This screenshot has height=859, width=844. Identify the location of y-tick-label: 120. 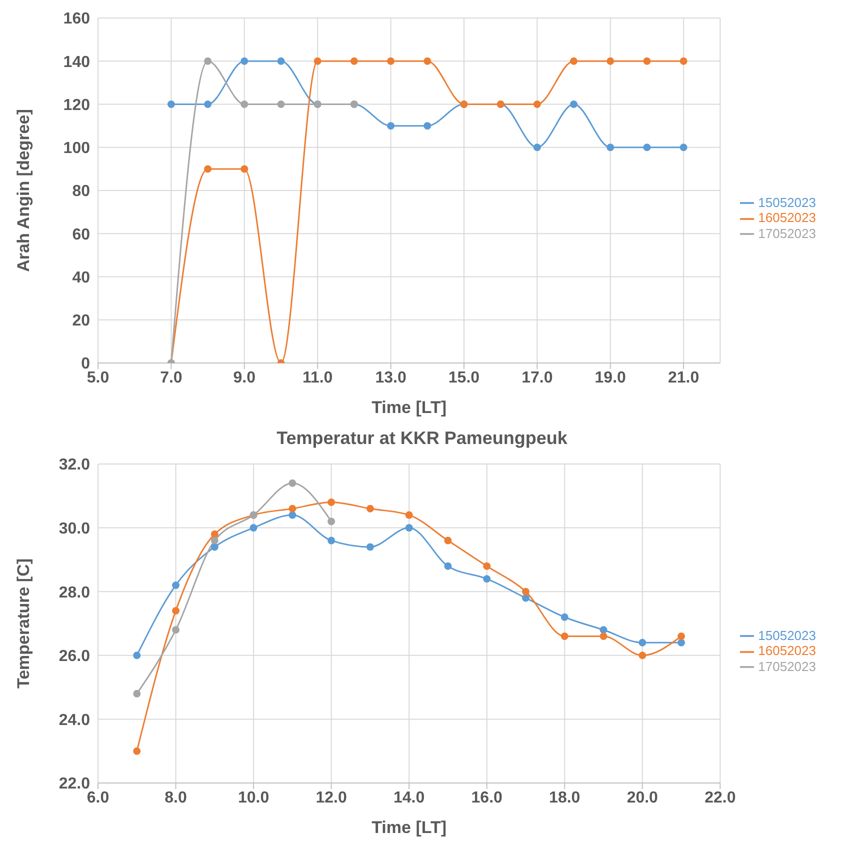
(76, 105).